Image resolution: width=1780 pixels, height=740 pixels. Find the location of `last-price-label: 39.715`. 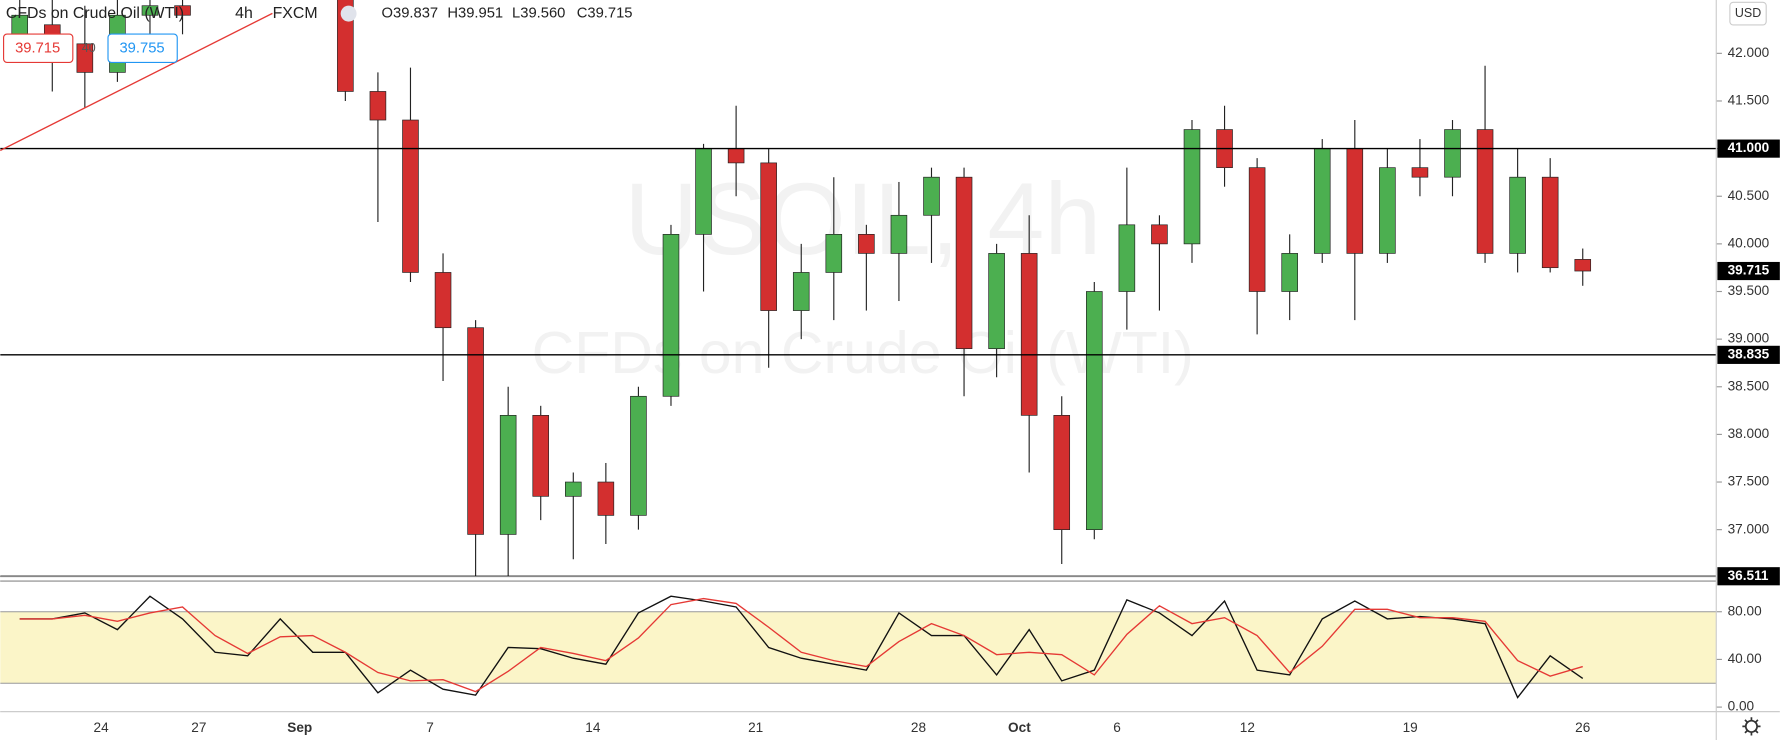

last-price-label: 39.715 is located at coordinates (1749, 270).